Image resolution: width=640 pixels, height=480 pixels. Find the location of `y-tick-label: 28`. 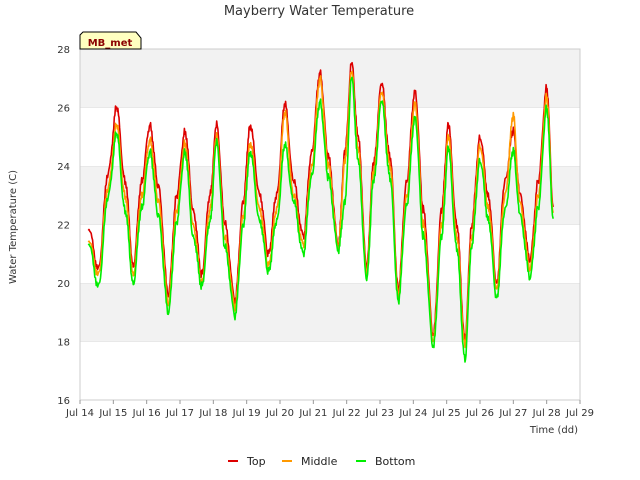

y-tick-label: 28 is located at coordinates (63, 50).